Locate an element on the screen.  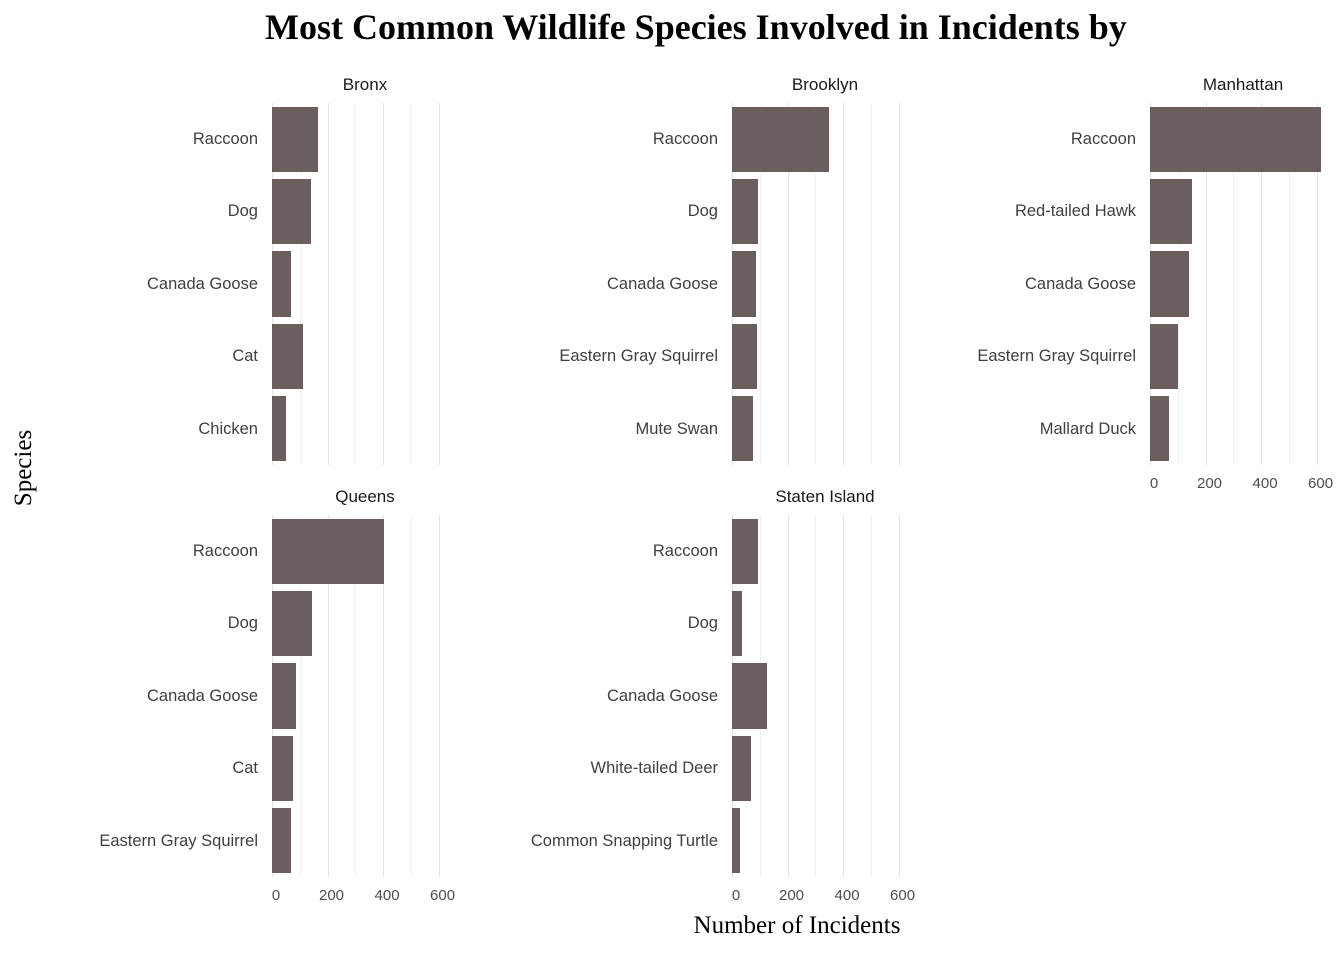
facet-bronx: Bronx Raccoon Dog Canada Goose Cat Chicken is located at coordinates (234, 270).